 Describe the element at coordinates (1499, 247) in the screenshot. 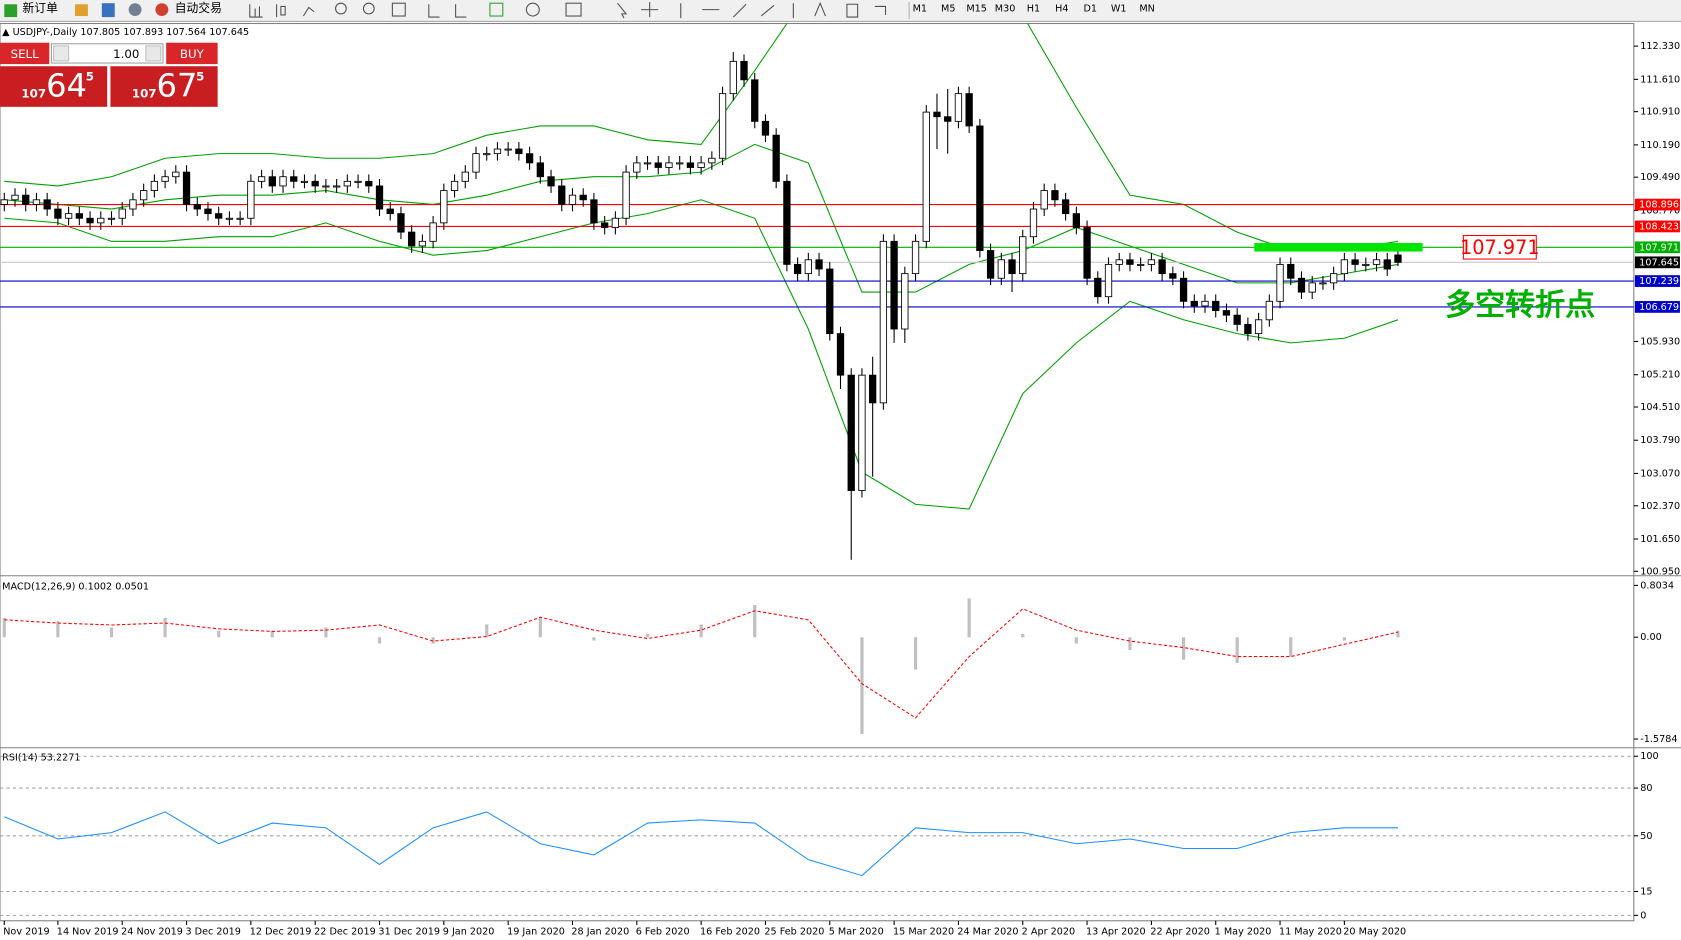

I see `level-callout-box` at that location.